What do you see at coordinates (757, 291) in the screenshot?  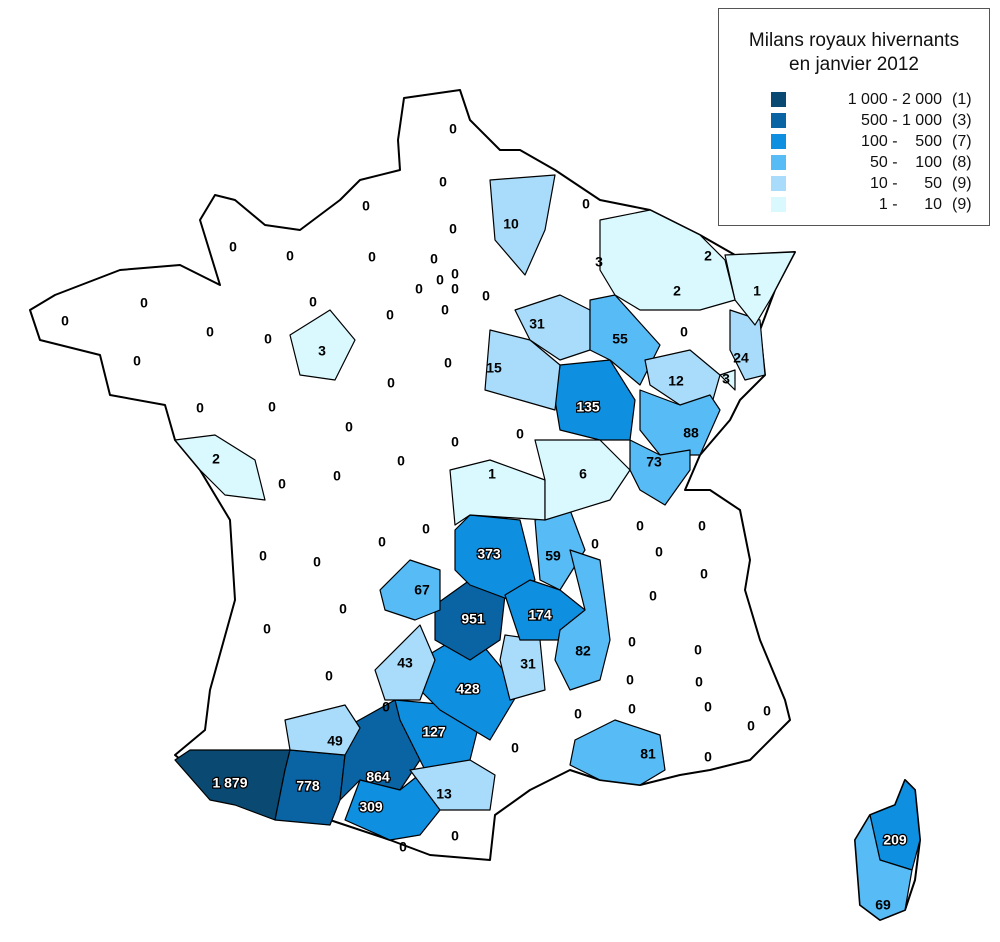 I see `department-count-label: 1` at bounding box center [757, 291].